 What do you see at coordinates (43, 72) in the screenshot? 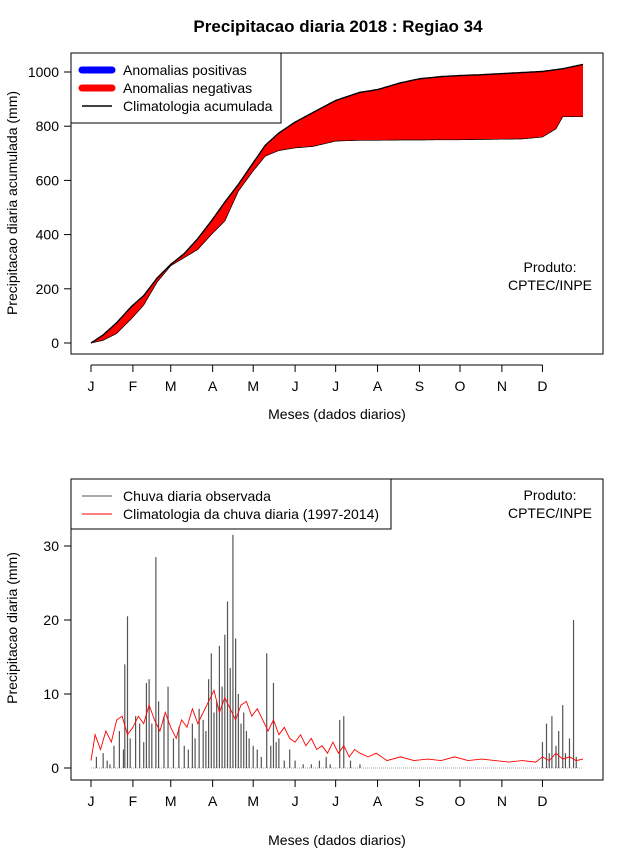
I see `y-tick-label: 1000` at bounding box center [43, 72].